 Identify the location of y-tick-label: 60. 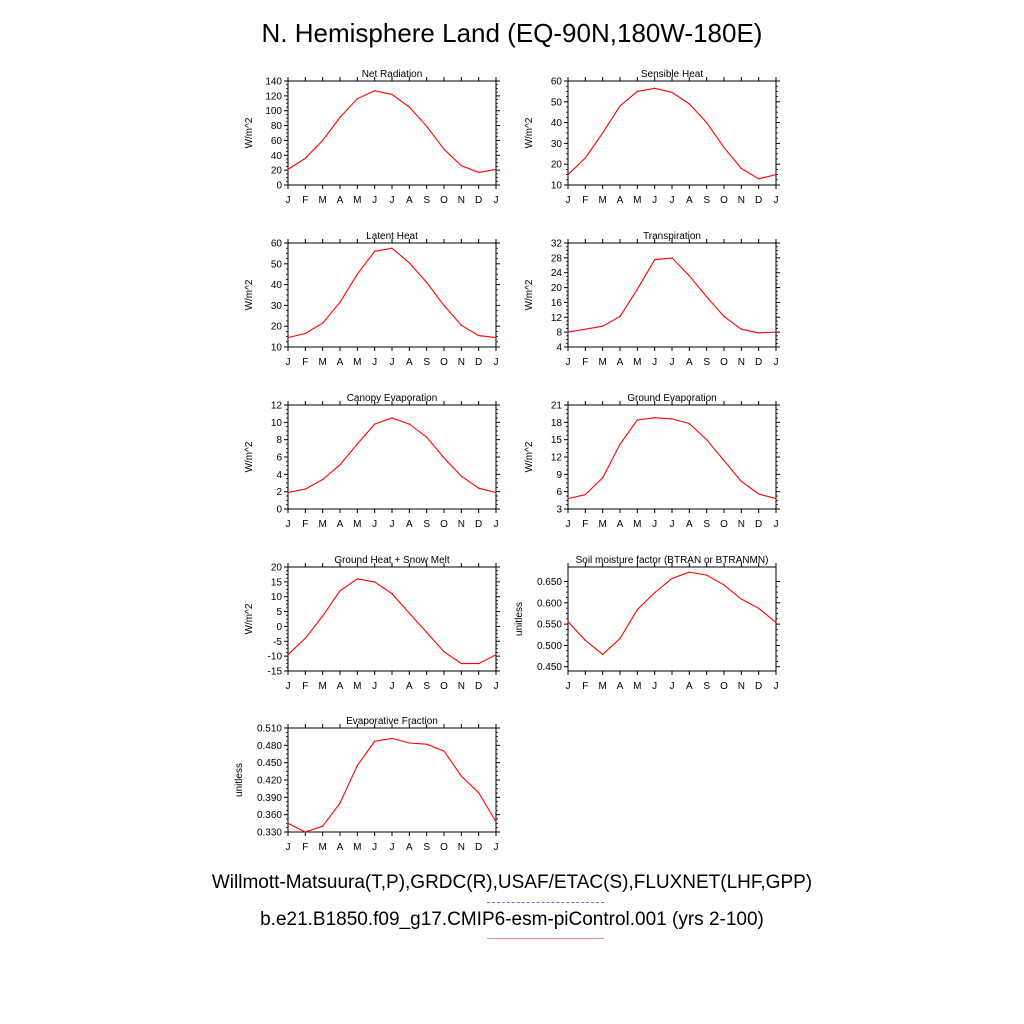
(557, 82).